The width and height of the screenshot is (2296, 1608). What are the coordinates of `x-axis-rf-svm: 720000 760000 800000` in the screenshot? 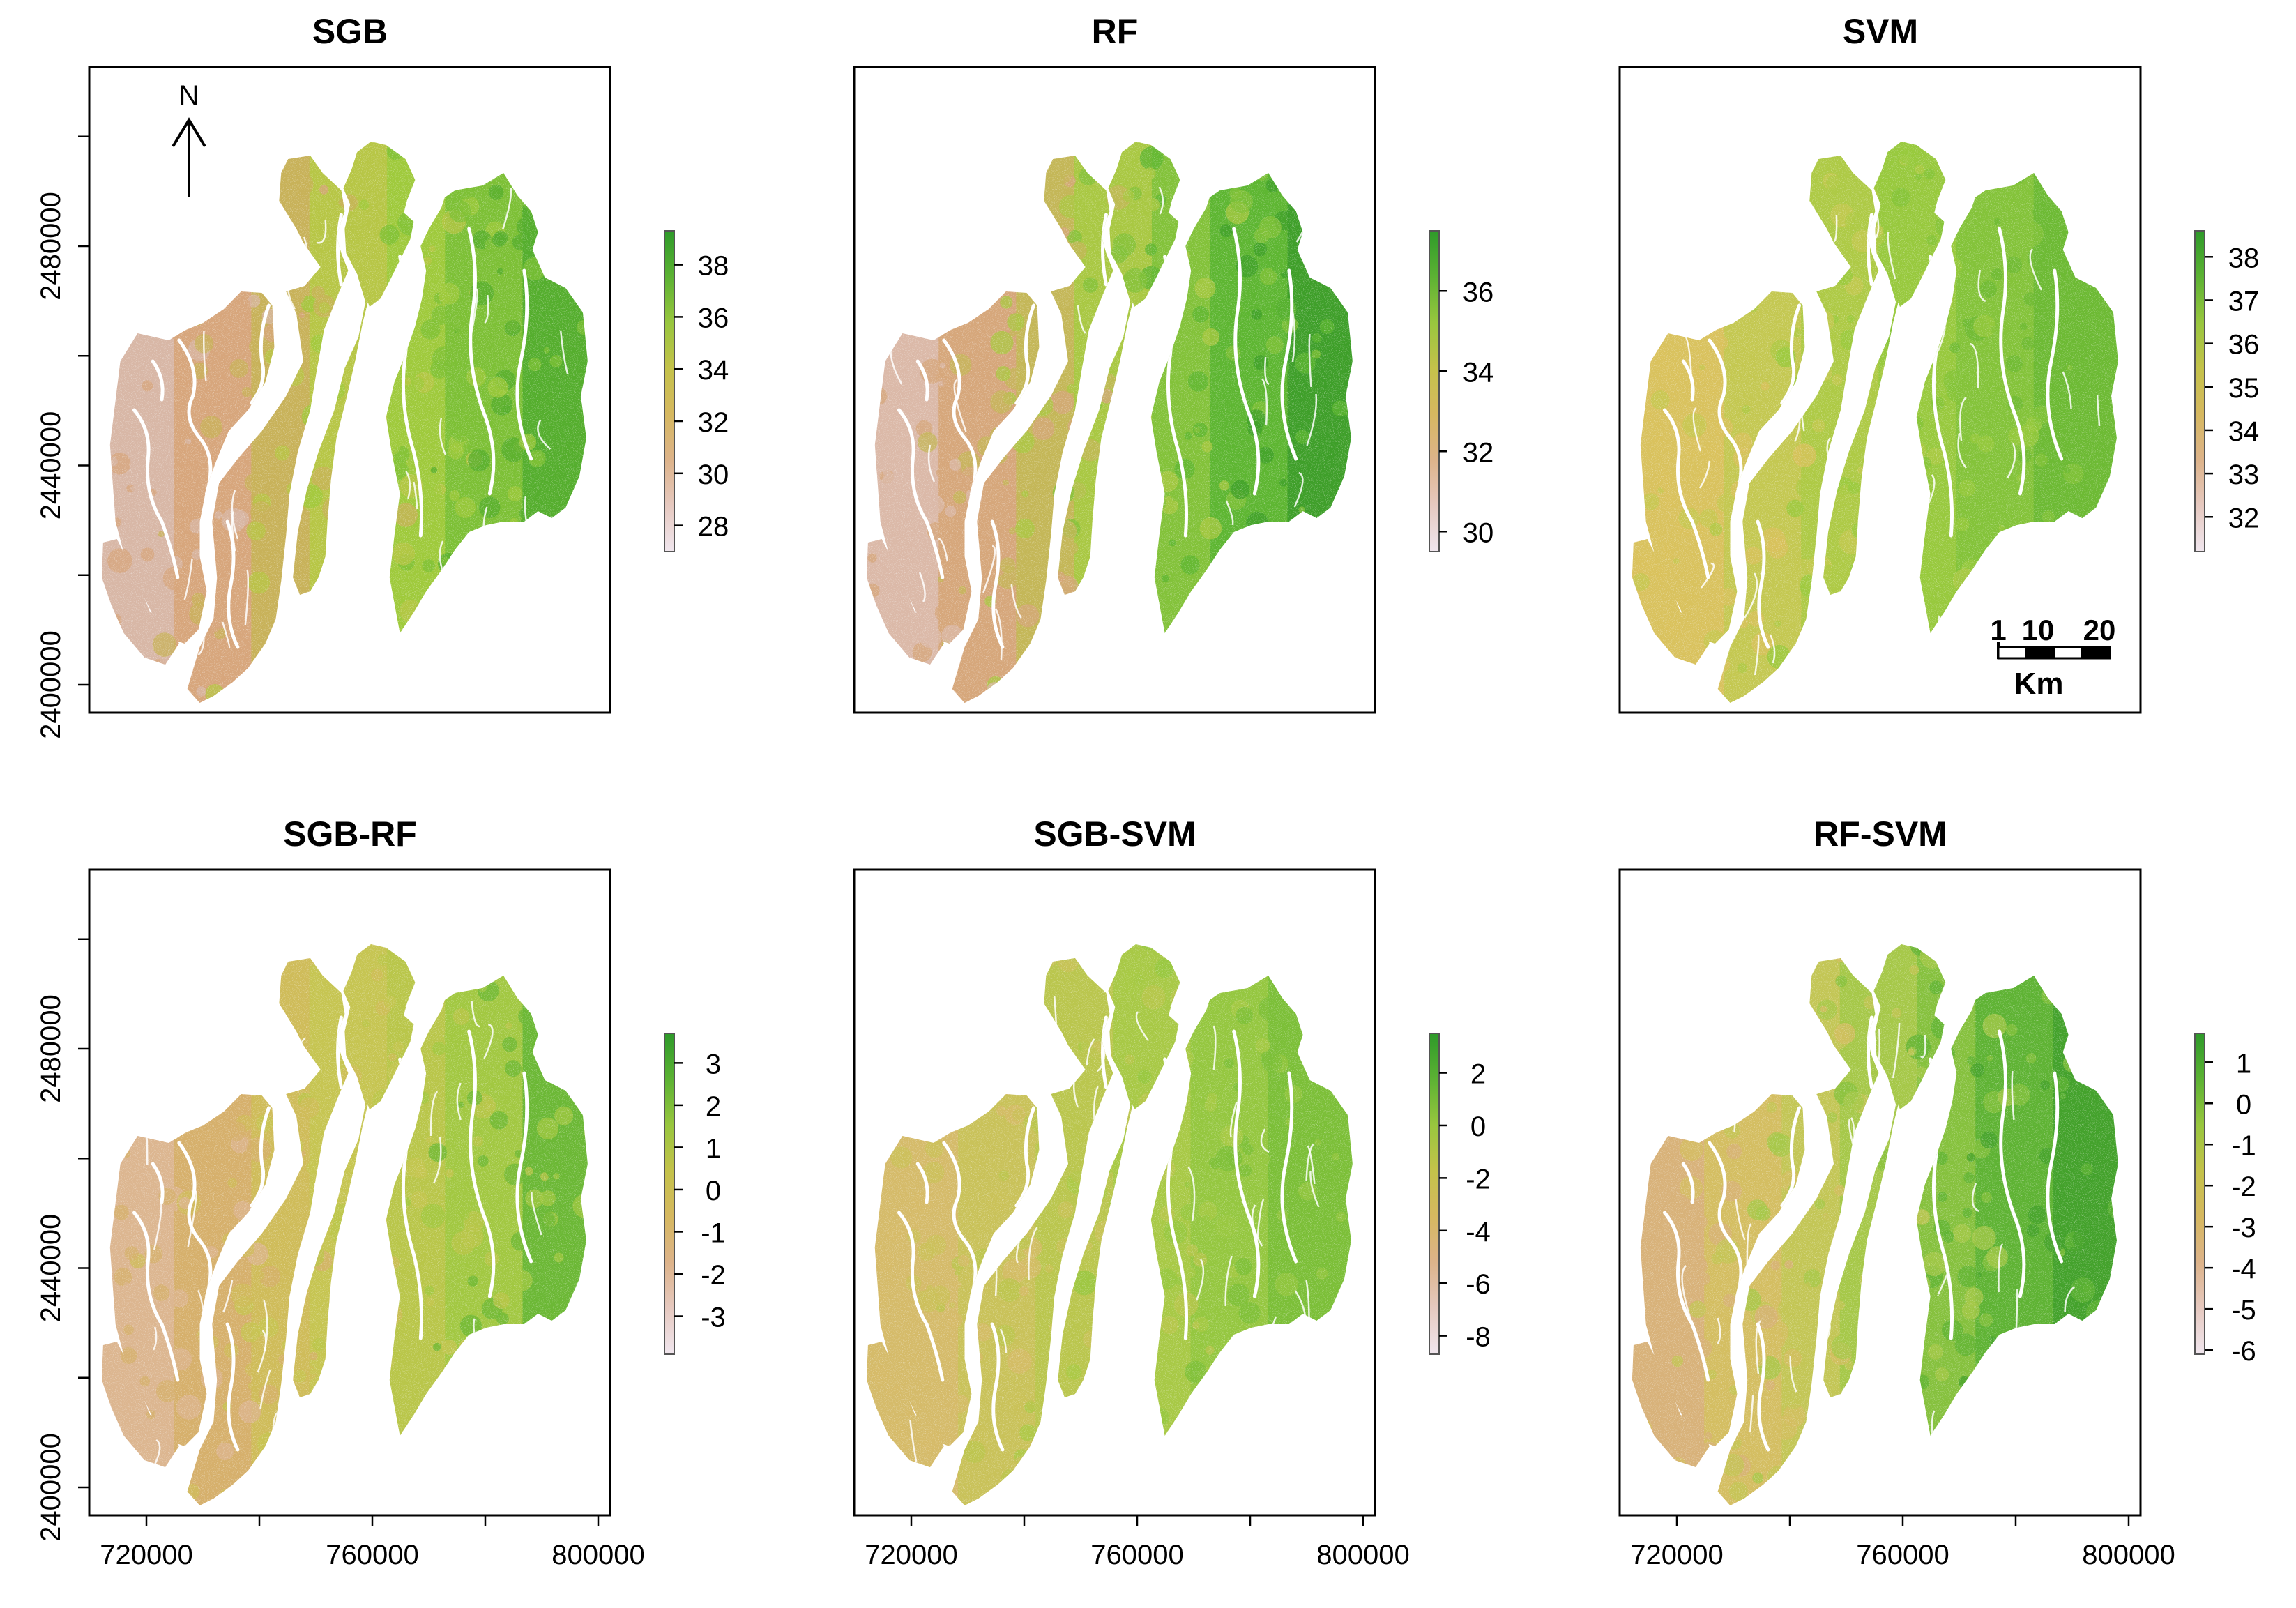 It's located at (1902, 1542).